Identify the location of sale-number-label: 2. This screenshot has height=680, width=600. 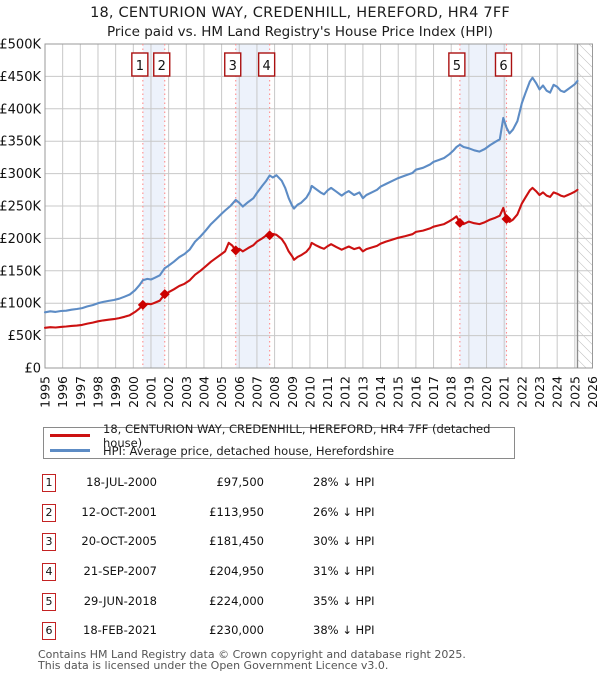
(162, 66).